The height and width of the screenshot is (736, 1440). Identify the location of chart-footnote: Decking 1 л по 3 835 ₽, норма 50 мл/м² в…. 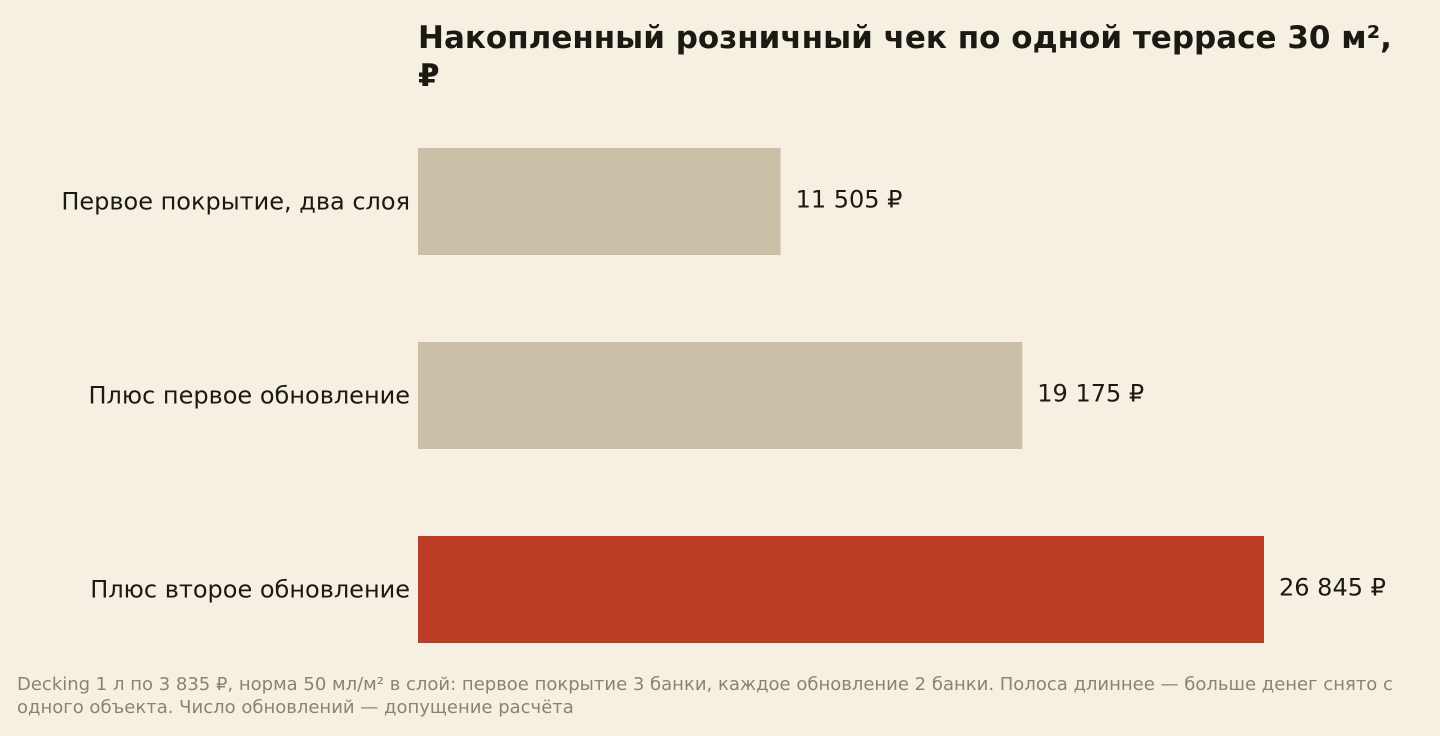
(705, 696).